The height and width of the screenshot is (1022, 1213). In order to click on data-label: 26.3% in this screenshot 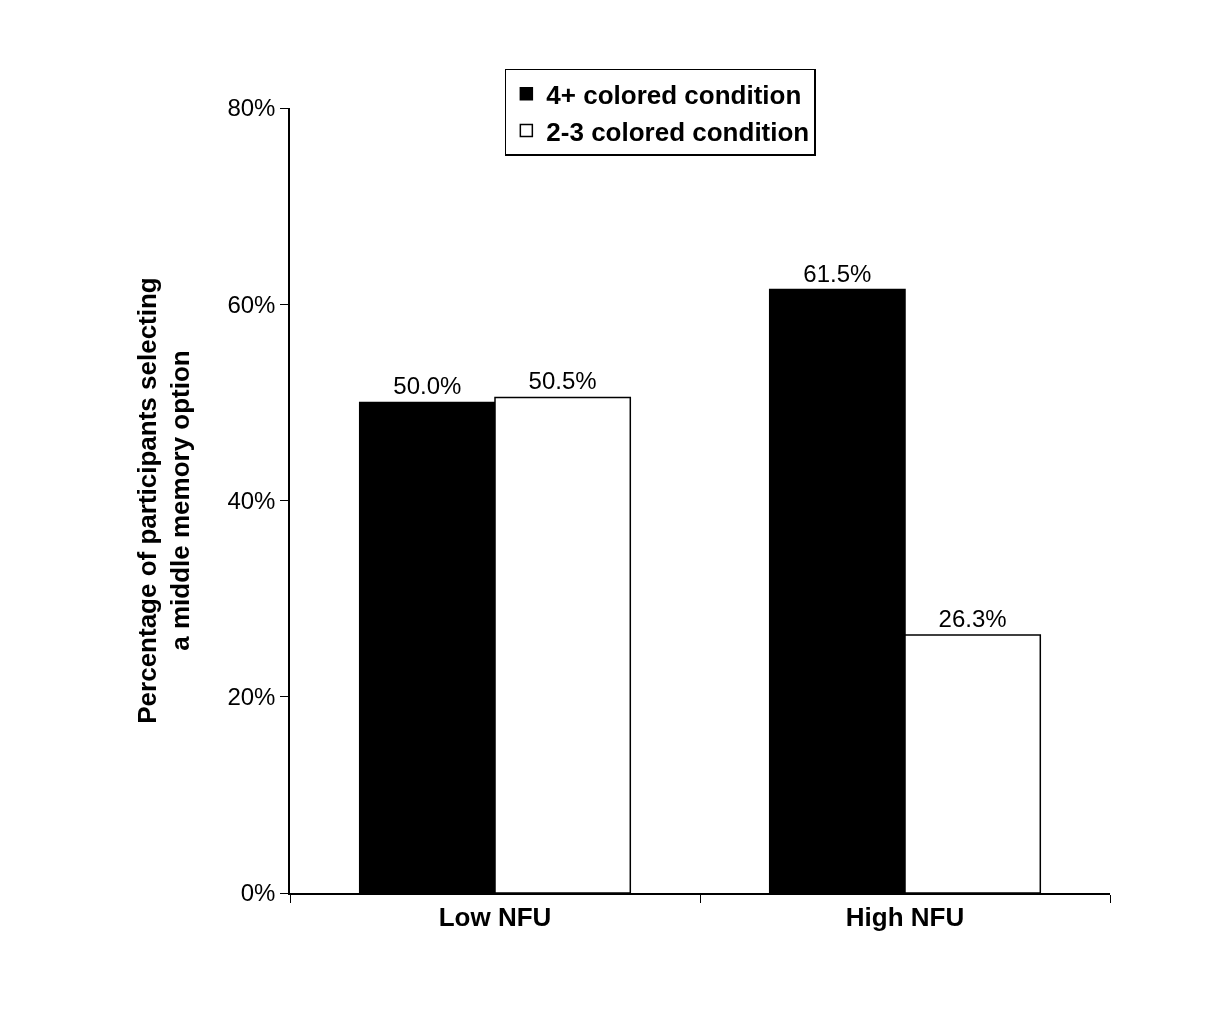, I will do `click(972, 618)`.